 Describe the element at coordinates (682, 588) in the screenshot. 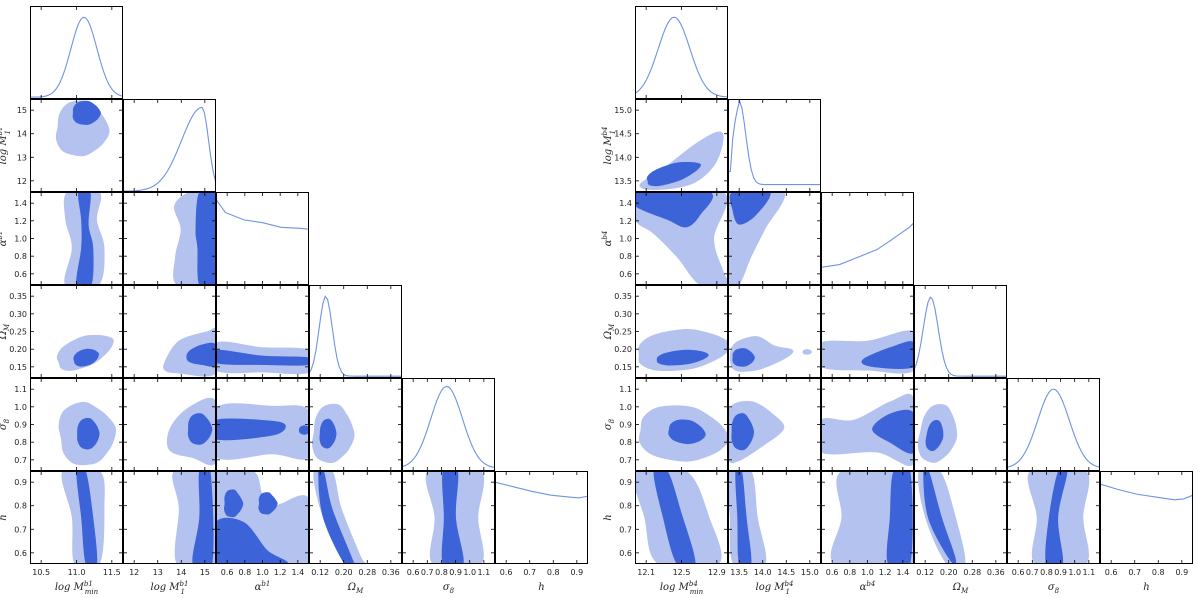

I see `x-axis-label-logM4min: log Mb4 min` at that location.